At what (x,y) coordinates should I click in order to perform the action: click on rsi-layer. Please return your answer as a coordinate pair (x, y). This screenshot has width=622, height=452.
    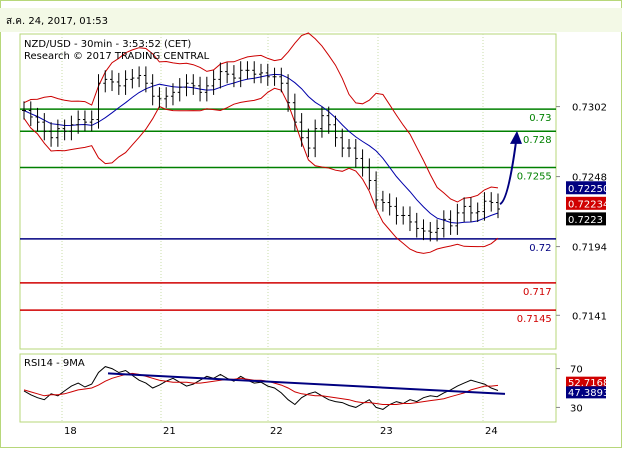
    Looking at the image, I should click on (264, 388).